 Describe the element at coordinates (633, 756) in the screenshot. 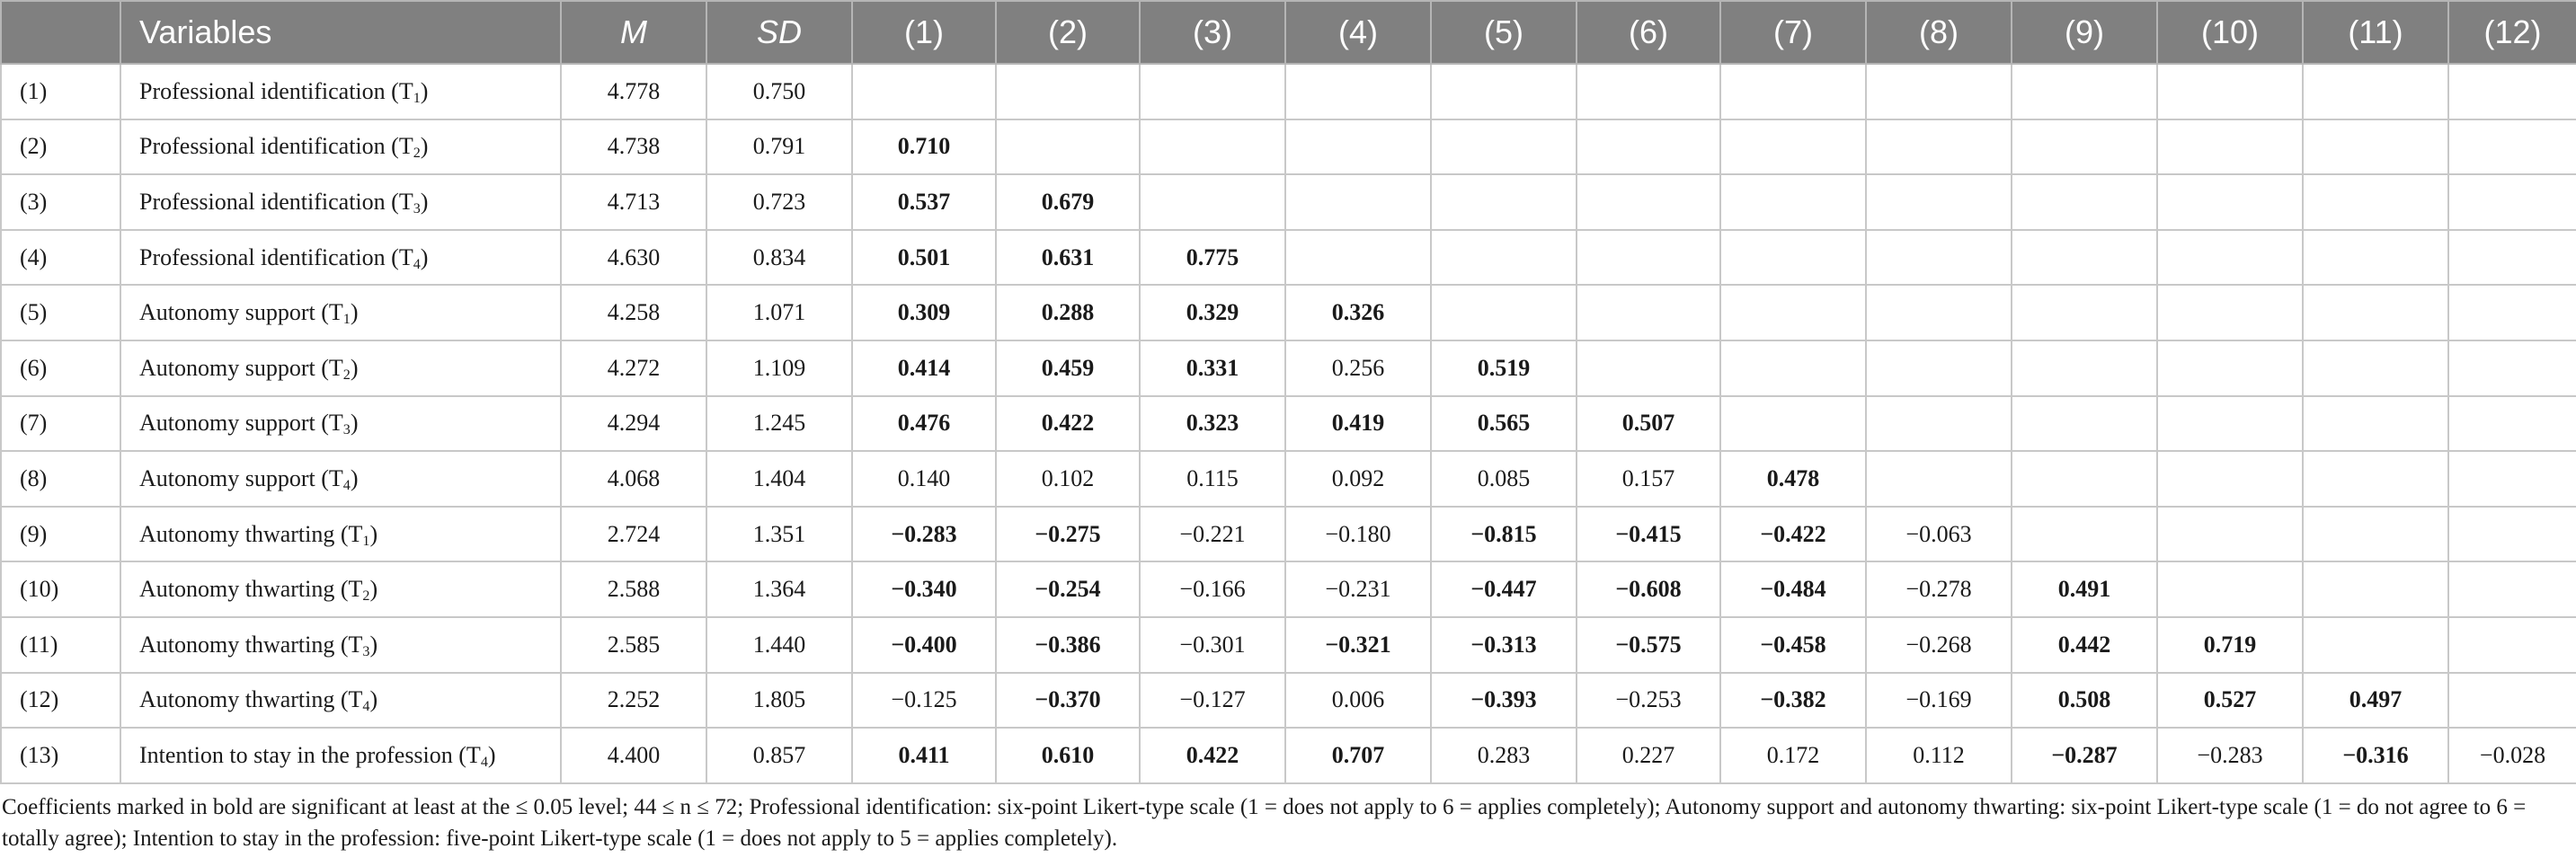

I see `mean-cell: 4.400` at that location.